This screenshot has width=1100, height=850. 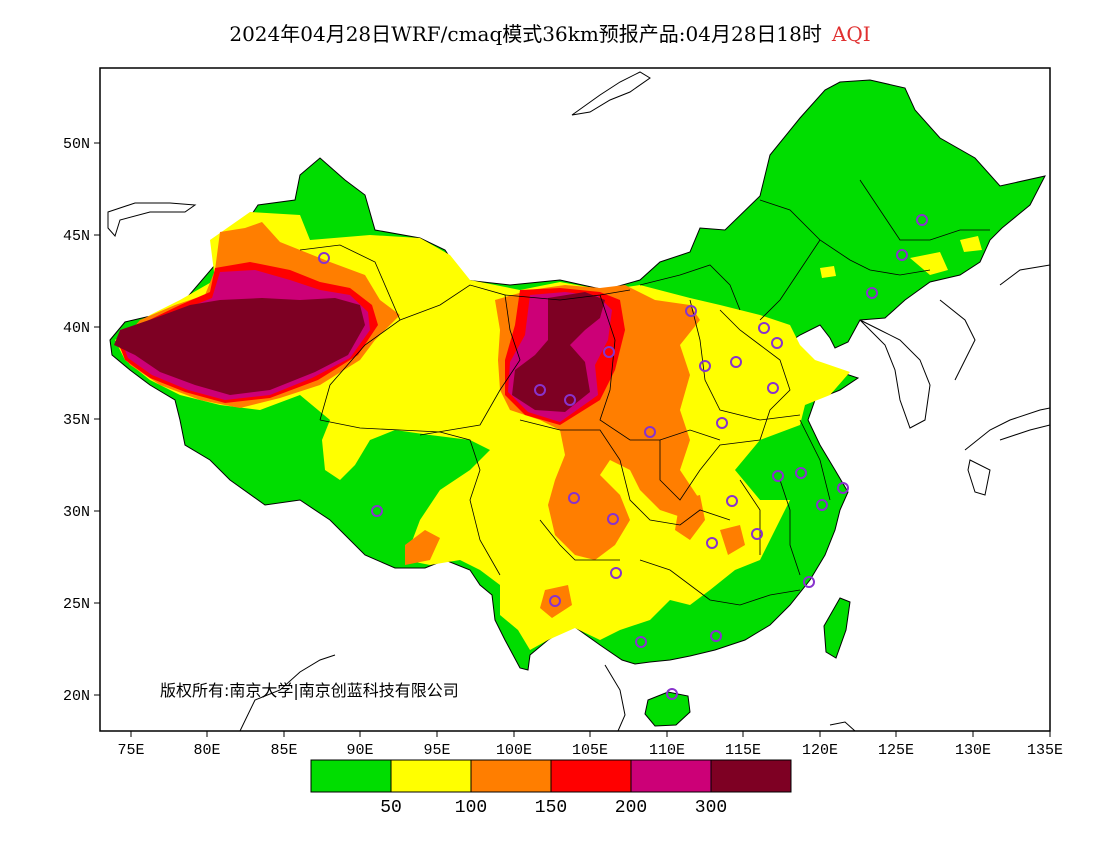 I want to click on copyright-text: 版权所有:南京大学|南京创蓝科技有限公司, so click(x=309, y=690).